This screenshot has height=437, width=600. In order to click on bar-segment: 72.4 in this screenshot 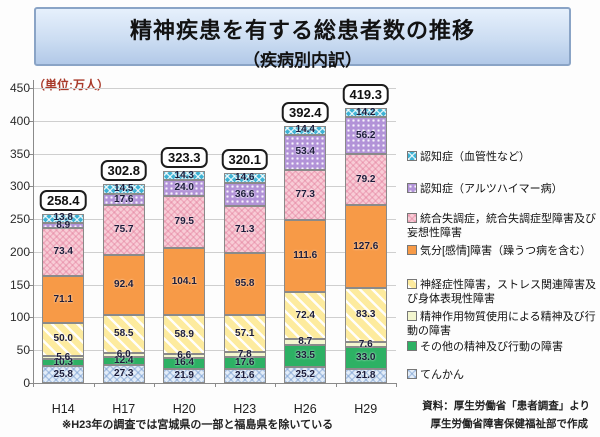, I will do `click(305, 316)`.